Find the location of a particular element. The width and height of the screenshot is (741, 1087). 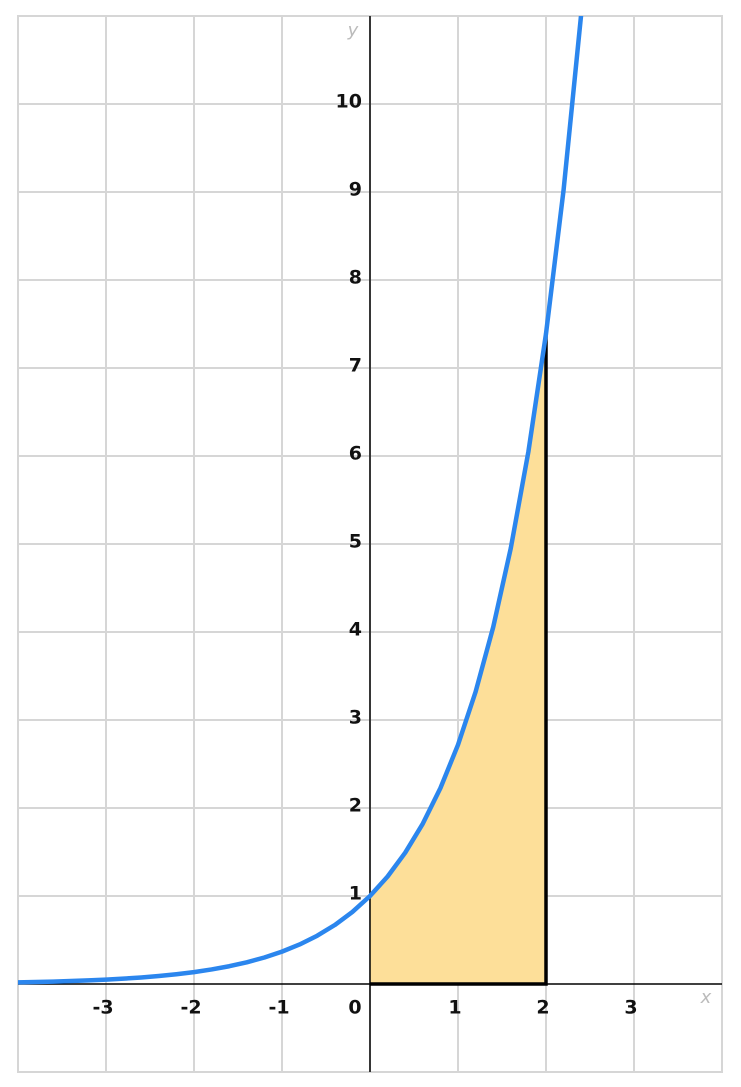

x-tick-label: -3 is located at coordinates (102, 1008).